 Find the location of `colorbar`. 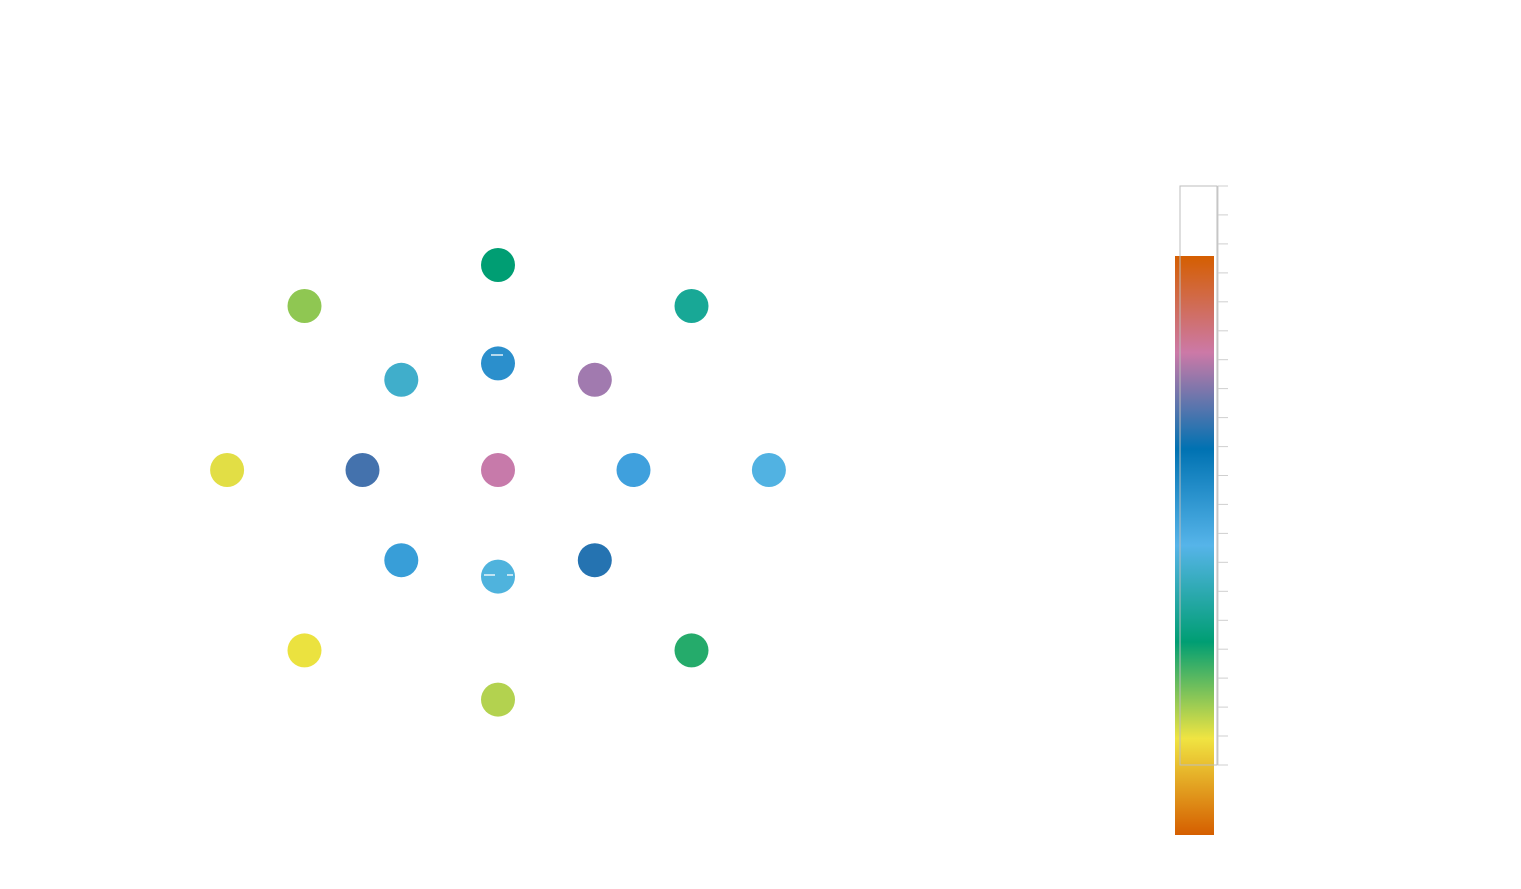

colorbar is located at coordinates (1201, 510).